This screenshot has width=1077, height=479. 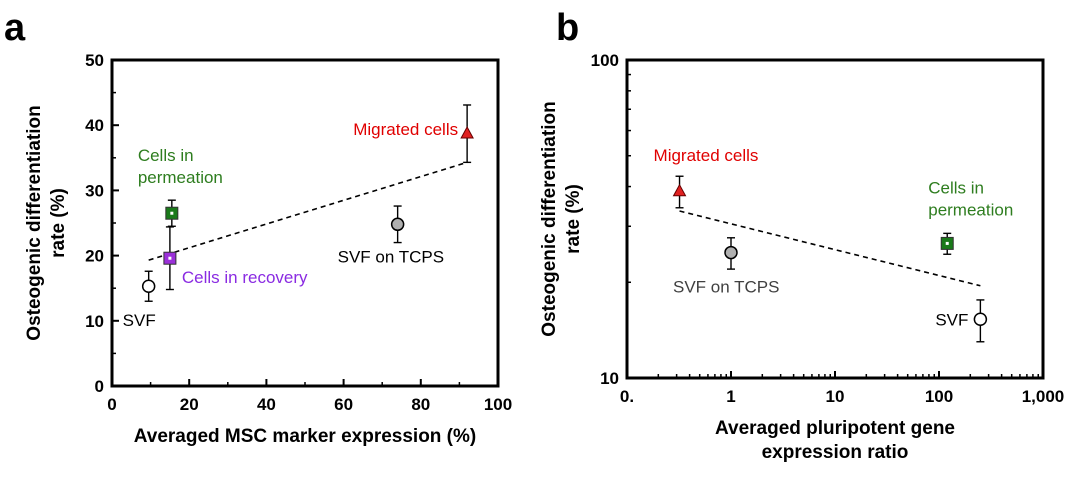 What do you see at coordinates (170, 258) in the screenshot?
I see `point-cells-in-recovery-a-center` at bounding box center [170, 258].